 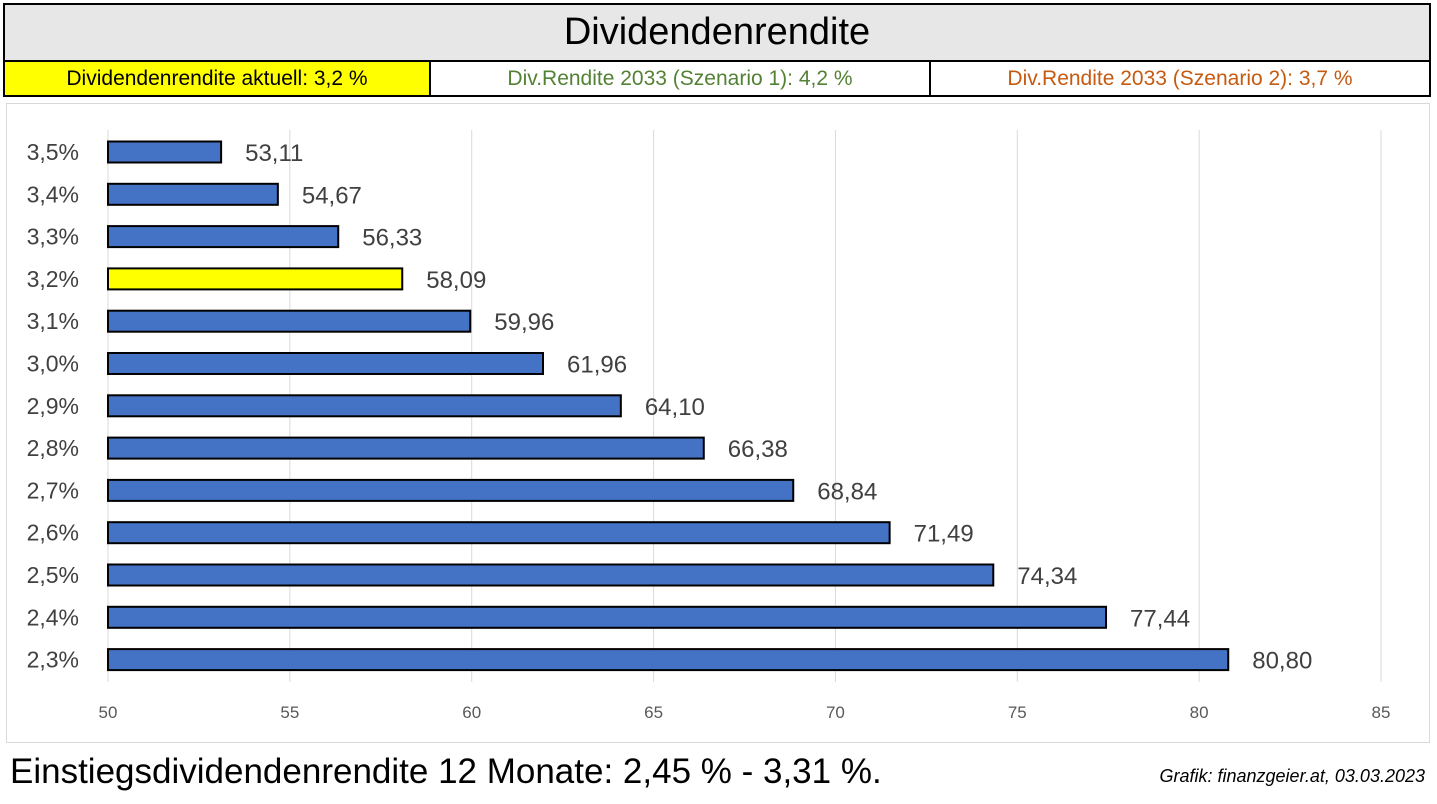 I want to click on bar-value-label: 80,80, so click(x=1282, y=661).